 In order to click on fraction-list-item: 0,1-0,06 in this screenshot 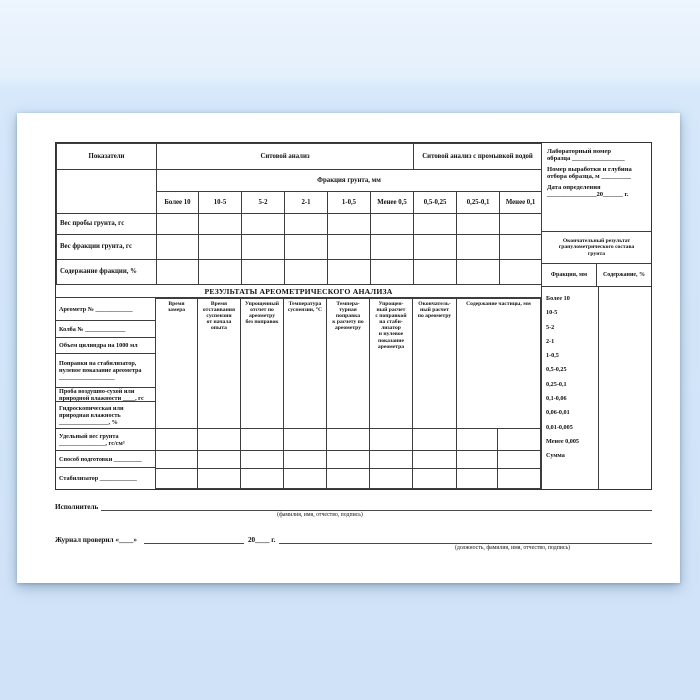, I will do `click(556, 399)`.